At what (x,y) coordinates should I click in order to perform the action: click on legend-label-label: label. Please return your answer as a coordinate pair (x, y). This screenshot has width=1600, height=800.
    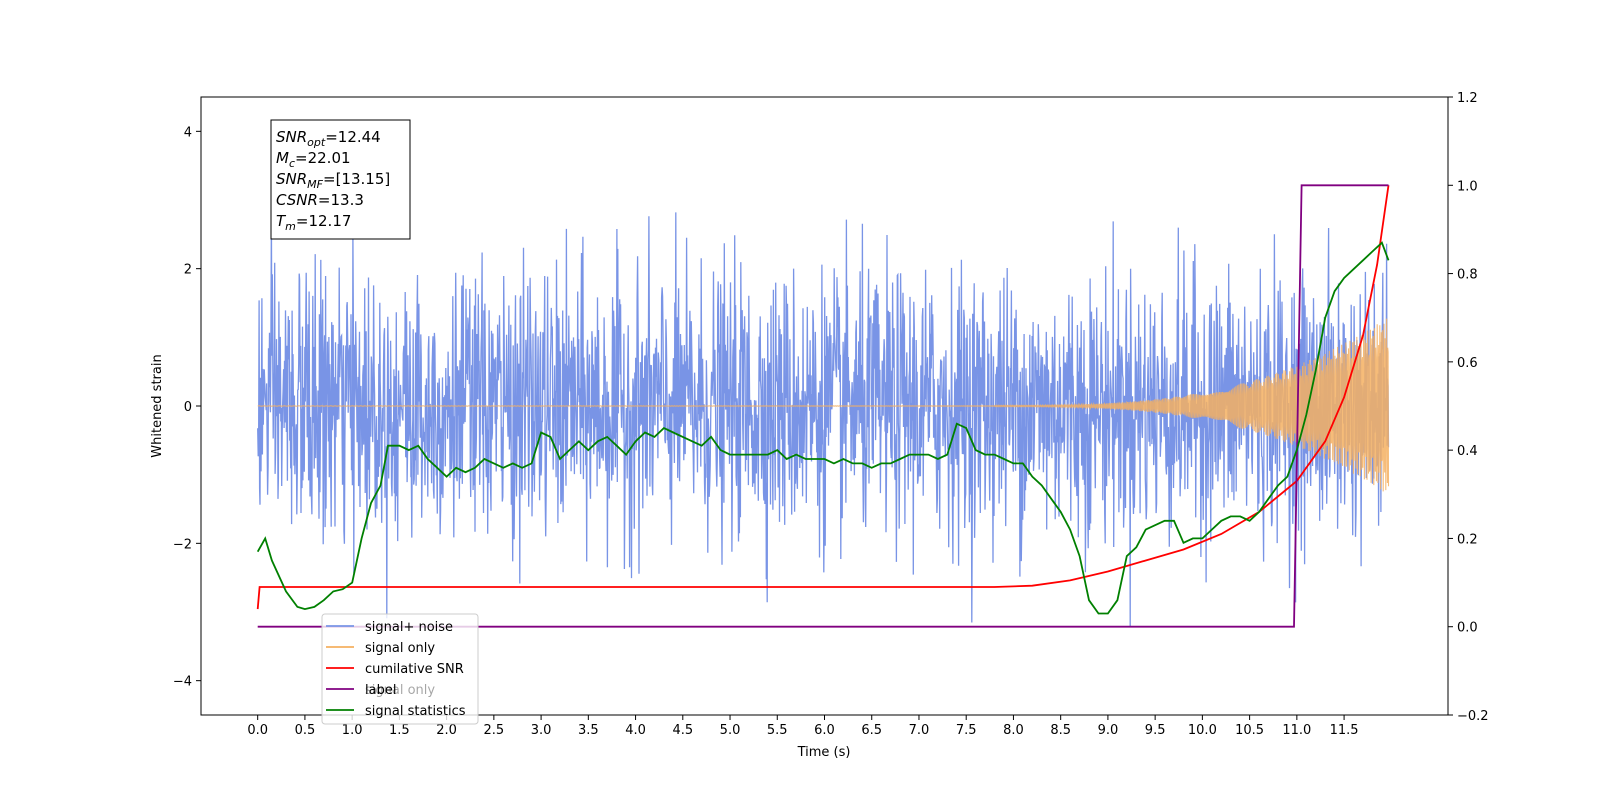
    Looking at the image, I should click on (380, 690).